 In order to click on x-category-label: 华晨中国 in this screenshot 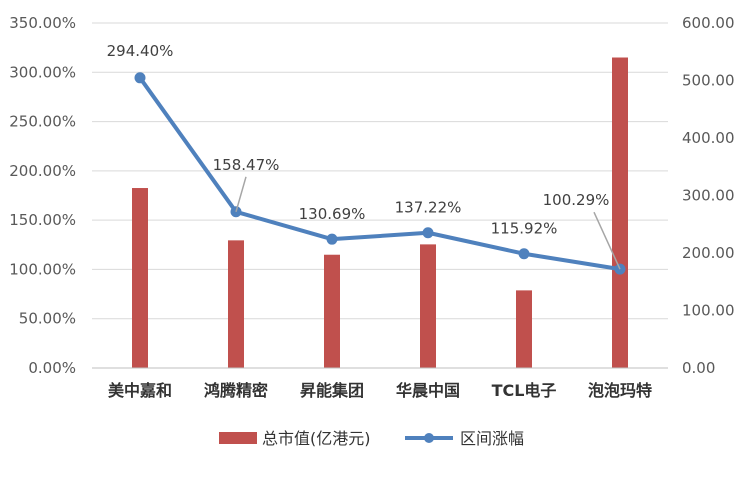, I will do `click(428, 390)`.